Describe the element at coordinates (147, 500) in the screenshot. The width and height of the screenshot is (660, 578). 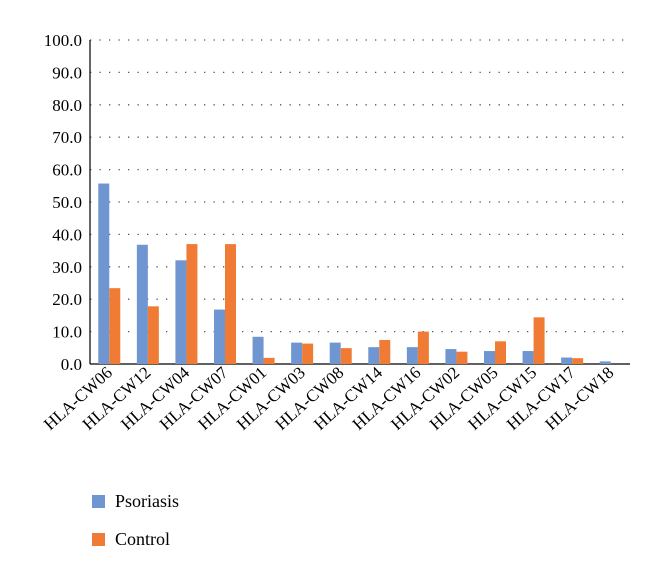
I see `legend-label-psoriasis: Psoriasis` at that location.